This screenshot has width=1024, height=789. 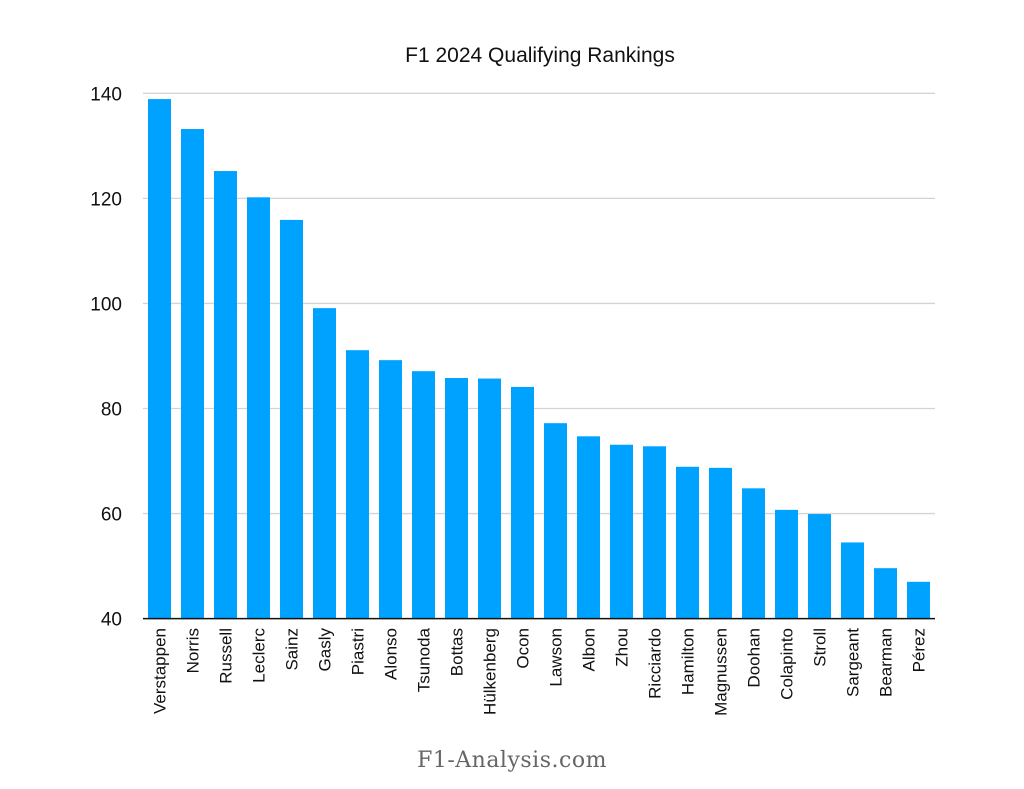 I want to click on x-tick-label: Stroll, so click(x=820, y=647).